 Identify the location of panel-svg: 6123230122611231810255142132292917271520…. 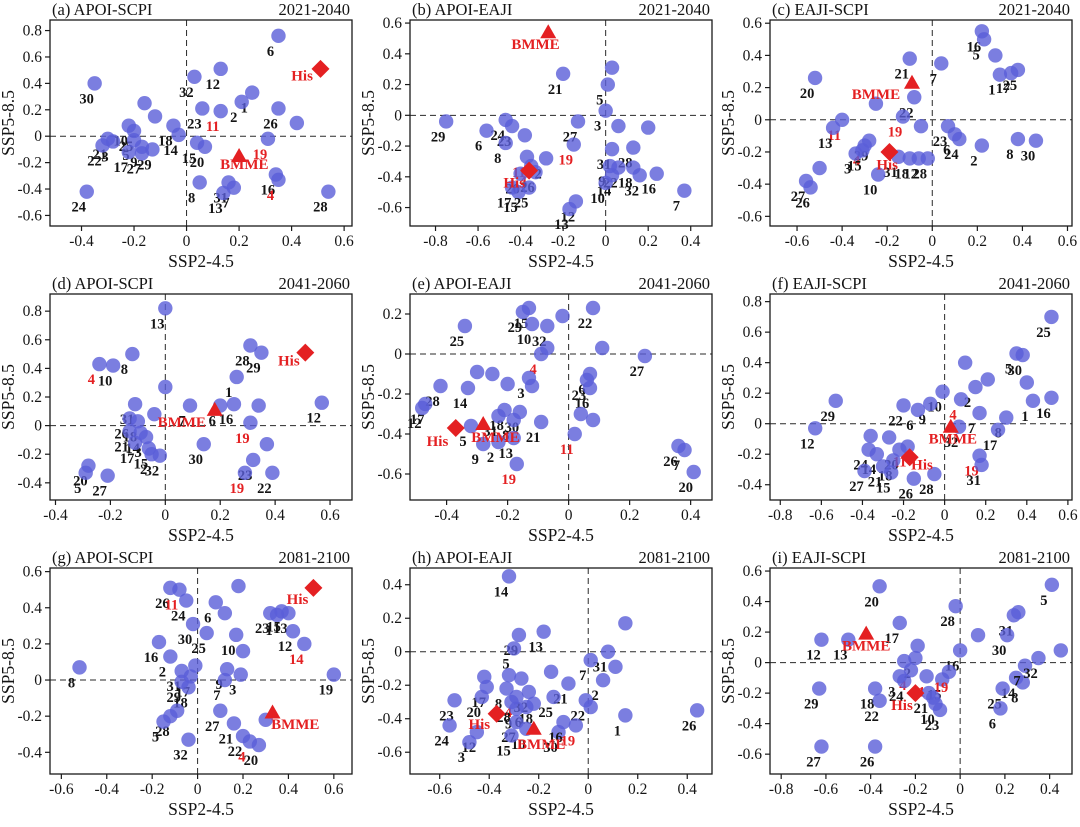
(177, 135).